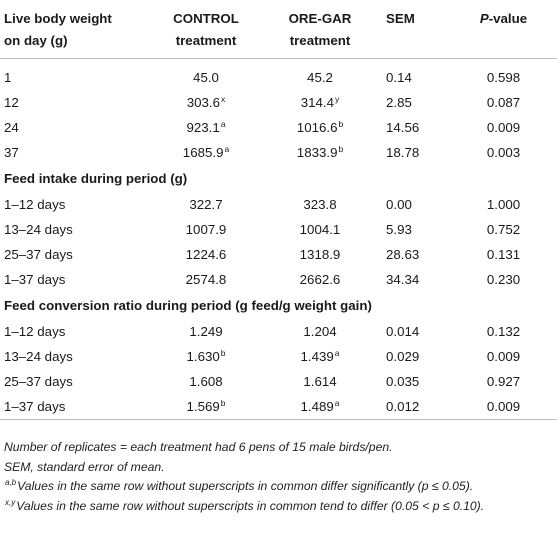 This screenshot has width=557, height=545. Describe the element at coordinates (320, 29) in the screenshot. I see `header-ore-gar: ORE-GAR treatment` at that location.